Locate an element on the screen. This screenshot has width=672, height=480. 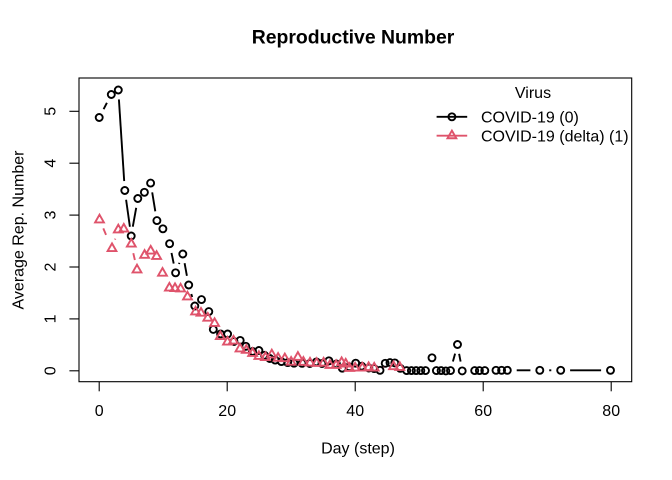
svg-text: 2 is located at coordinates (51, 266).